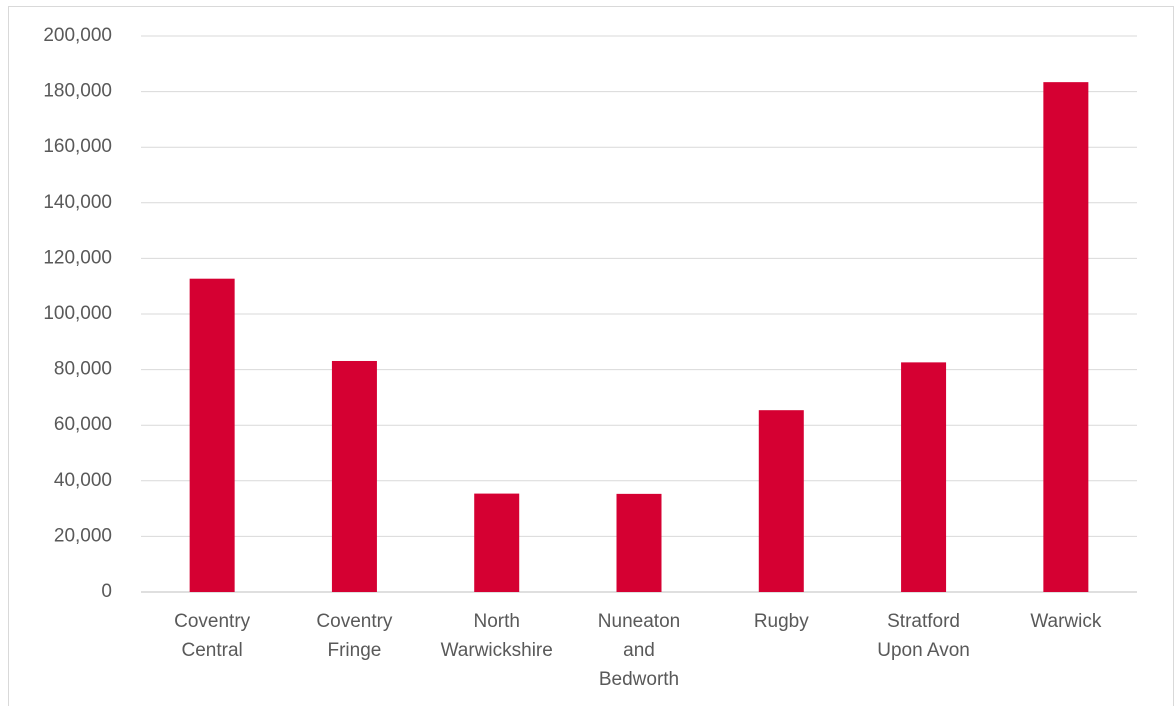 The height and width of the screenshot is (706, 1176). Describe the element at coordinates (83, 535) in the screenshot. I see `y-tick-label: 20,000` at that location.